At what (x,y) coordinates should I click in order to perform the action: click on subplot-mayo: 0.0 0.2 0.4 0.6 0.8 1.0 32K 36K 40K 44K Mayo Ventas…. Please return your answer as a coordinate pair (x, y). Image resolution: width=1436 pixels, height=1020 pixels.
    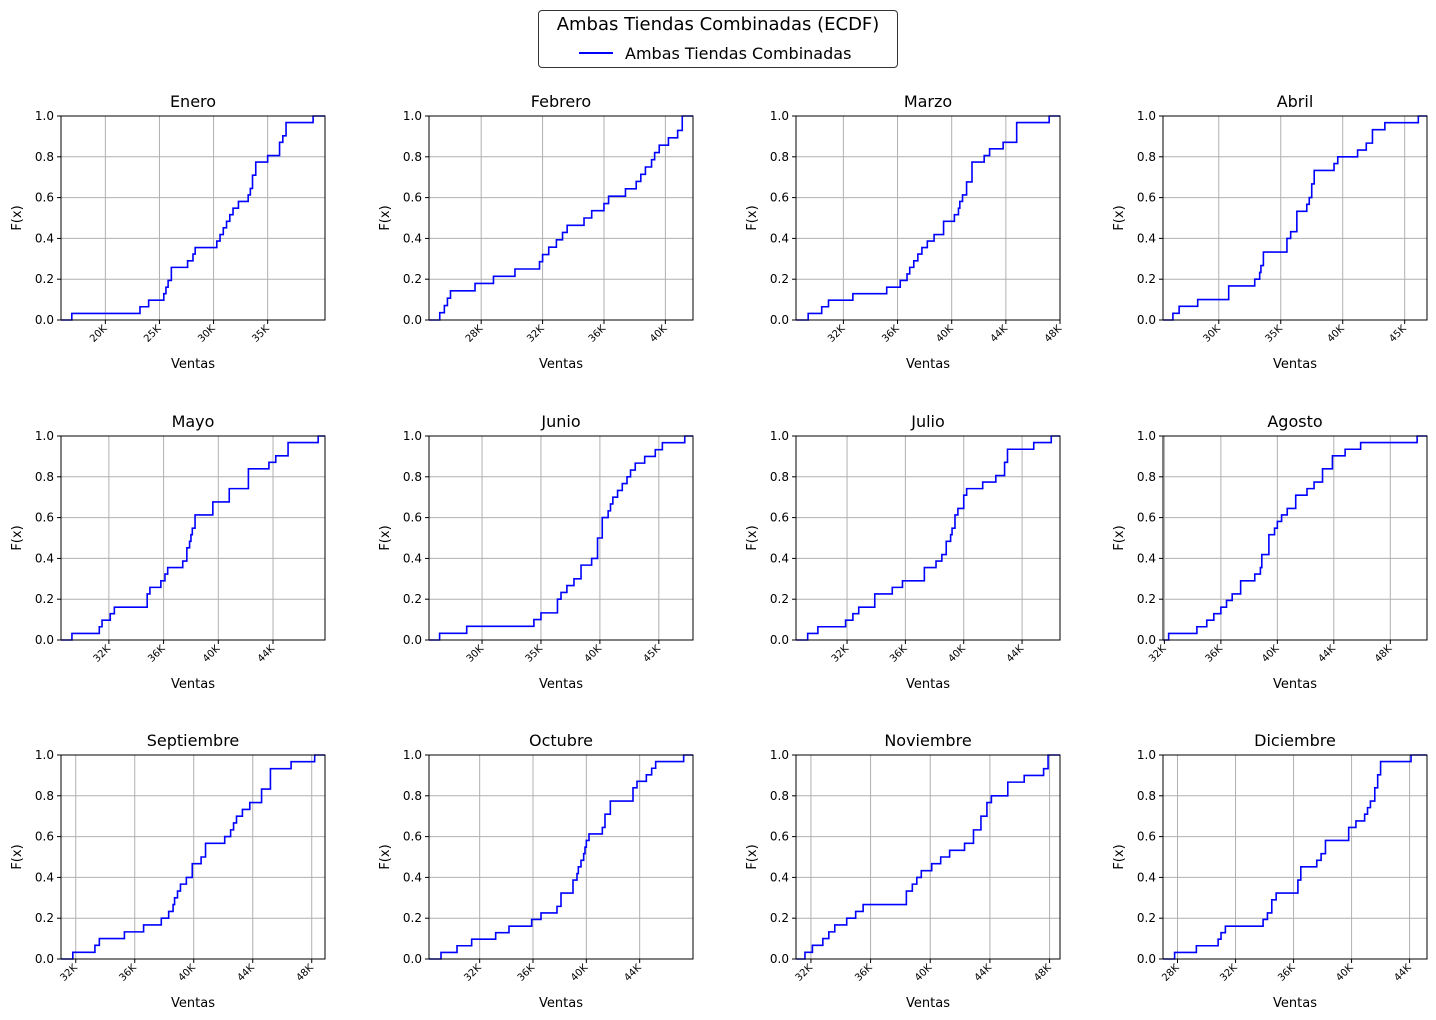
    Looking at the image, I should click on (168, 552).